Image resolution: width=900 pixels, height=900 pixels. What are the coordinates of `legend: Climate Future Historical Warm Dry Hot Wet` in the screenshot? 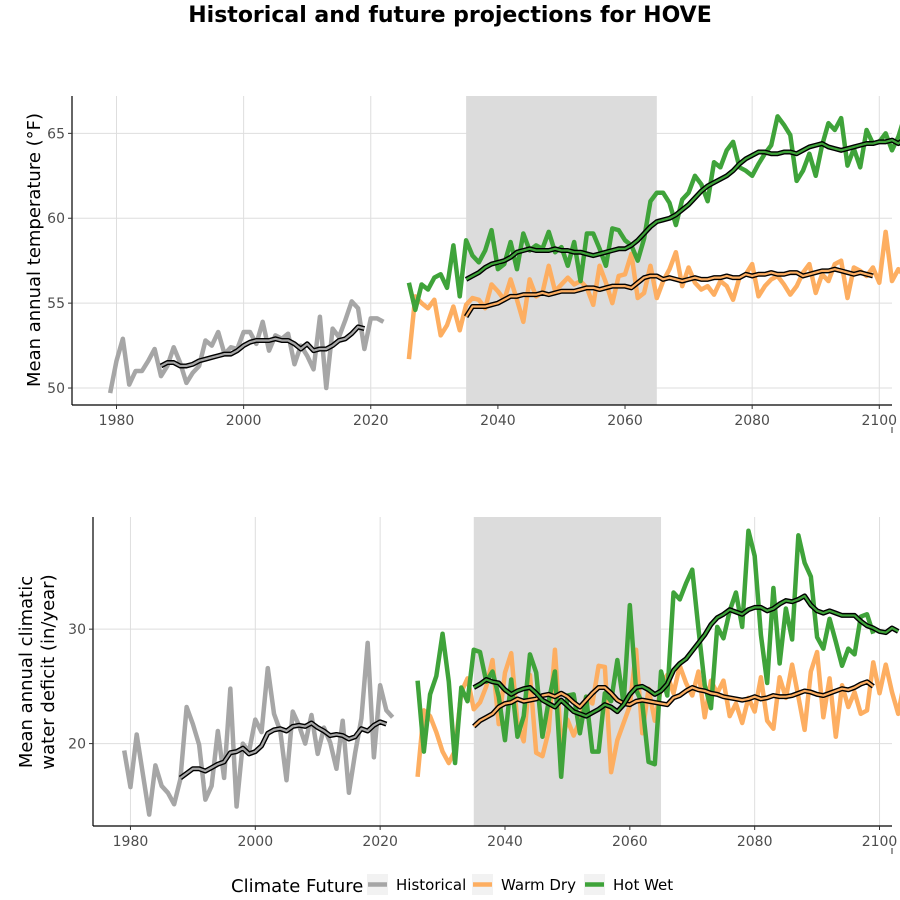 It's located at (452, 885).